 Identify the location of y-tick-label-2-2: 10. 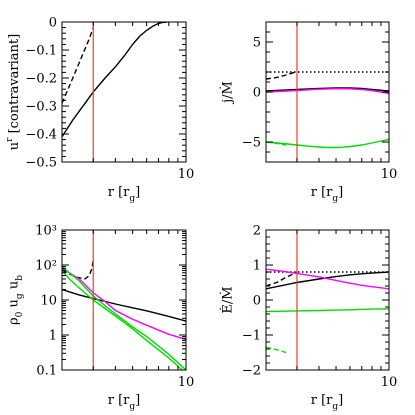
(48, 301).